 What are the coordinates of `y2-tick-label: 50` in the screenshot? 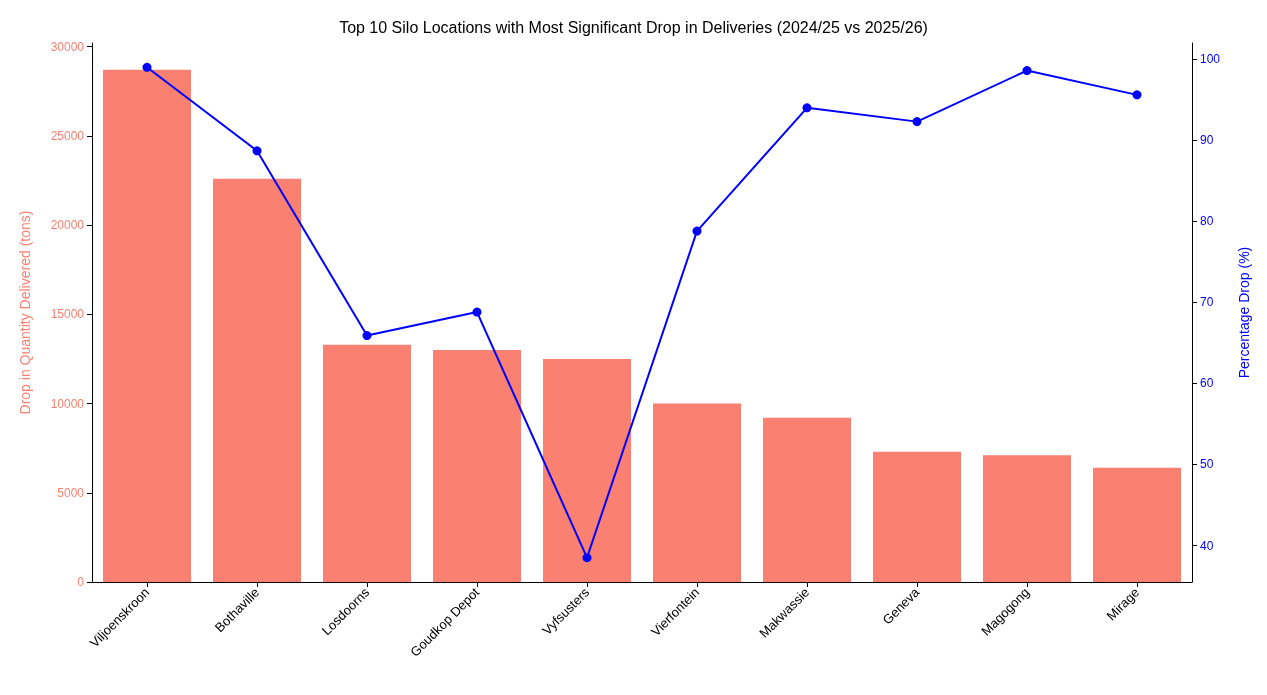 It's located at (1207, 464).